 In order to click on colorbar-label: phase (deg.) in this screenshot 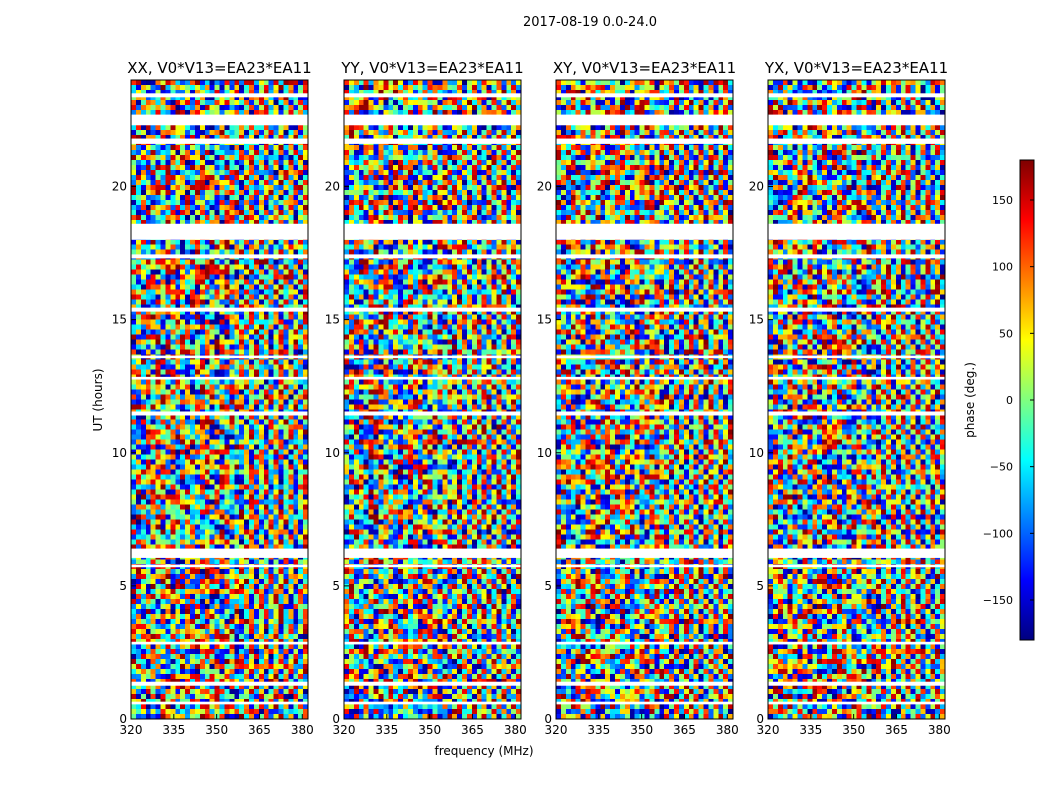, I will do `click(970, 400)`.